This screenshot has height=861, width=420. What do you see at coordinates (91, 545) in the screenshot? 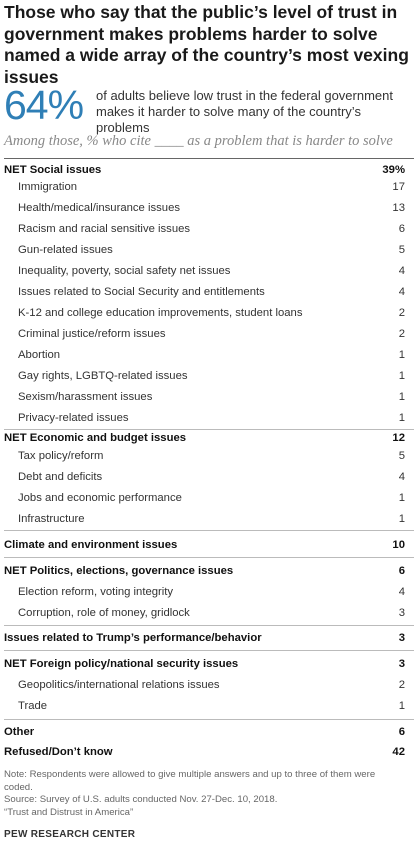
I see `row-label: Climate and environment issues` at bounding box center [91, 545].